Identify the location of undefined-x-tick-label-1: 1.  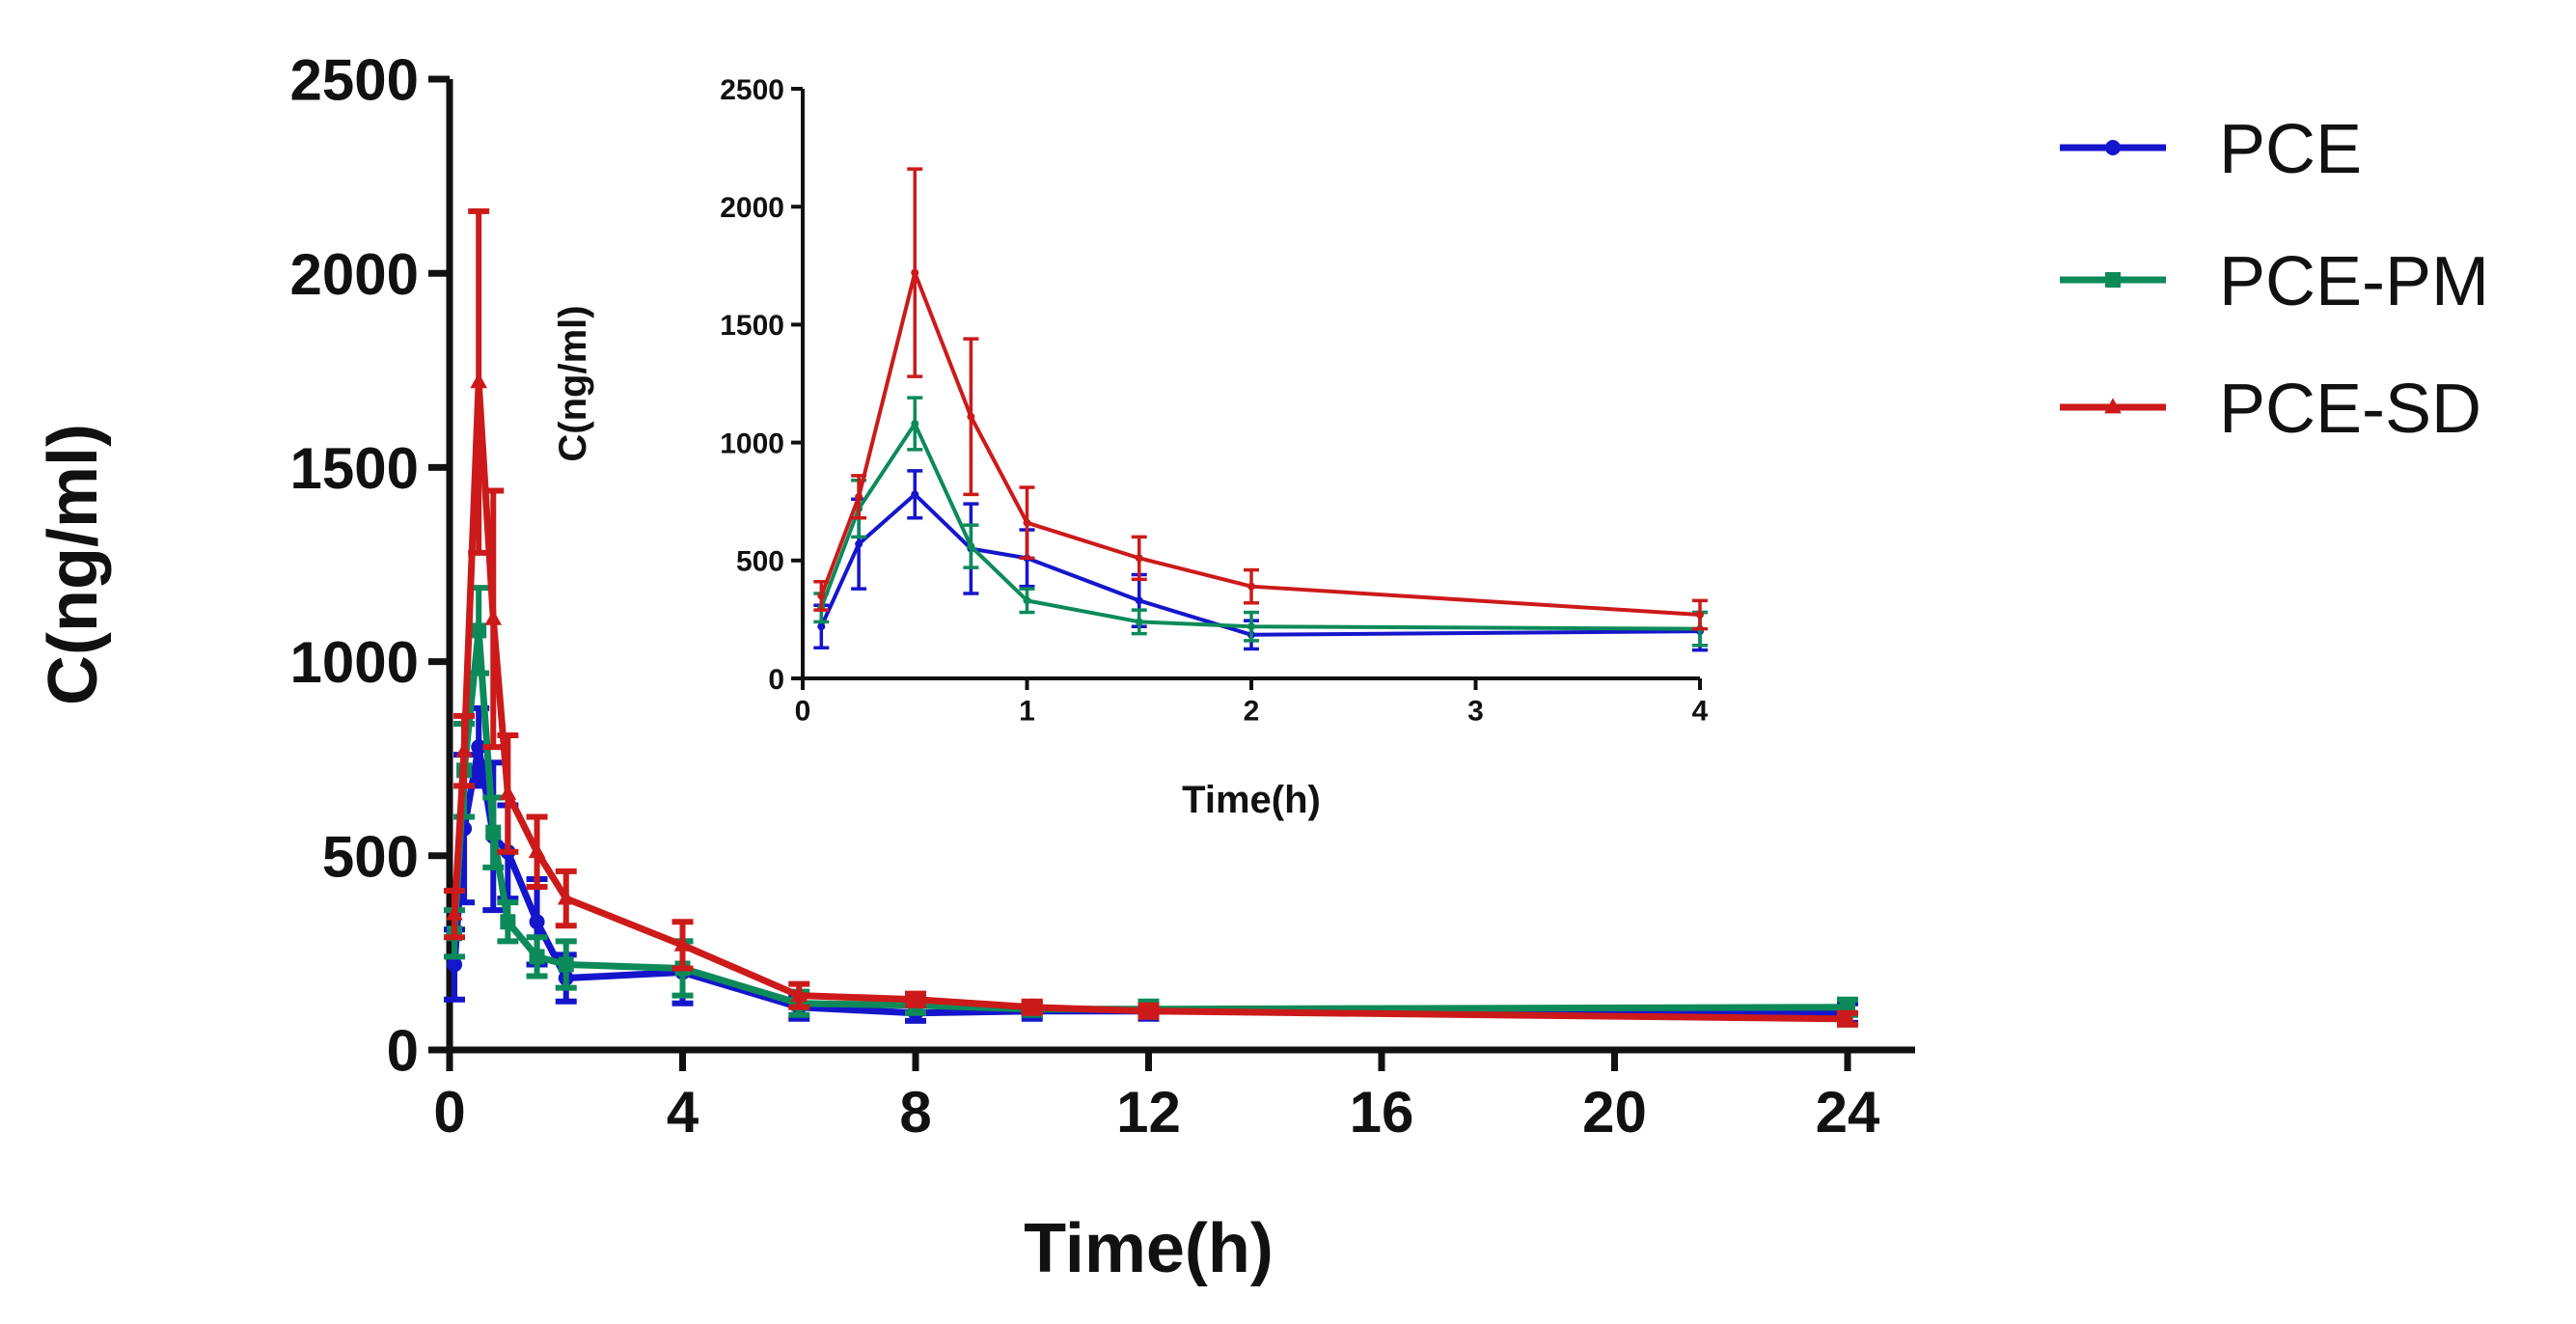
(1027, 712).